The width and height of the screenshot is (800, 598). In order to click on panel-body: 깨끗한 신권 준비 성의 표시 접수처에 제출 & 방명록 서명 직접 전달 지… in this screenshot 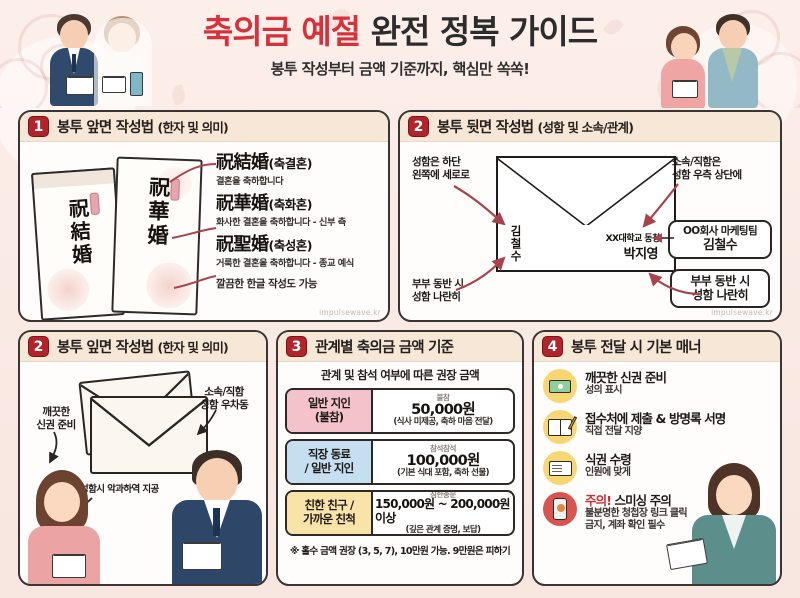, I will do `click(657, 476)`.